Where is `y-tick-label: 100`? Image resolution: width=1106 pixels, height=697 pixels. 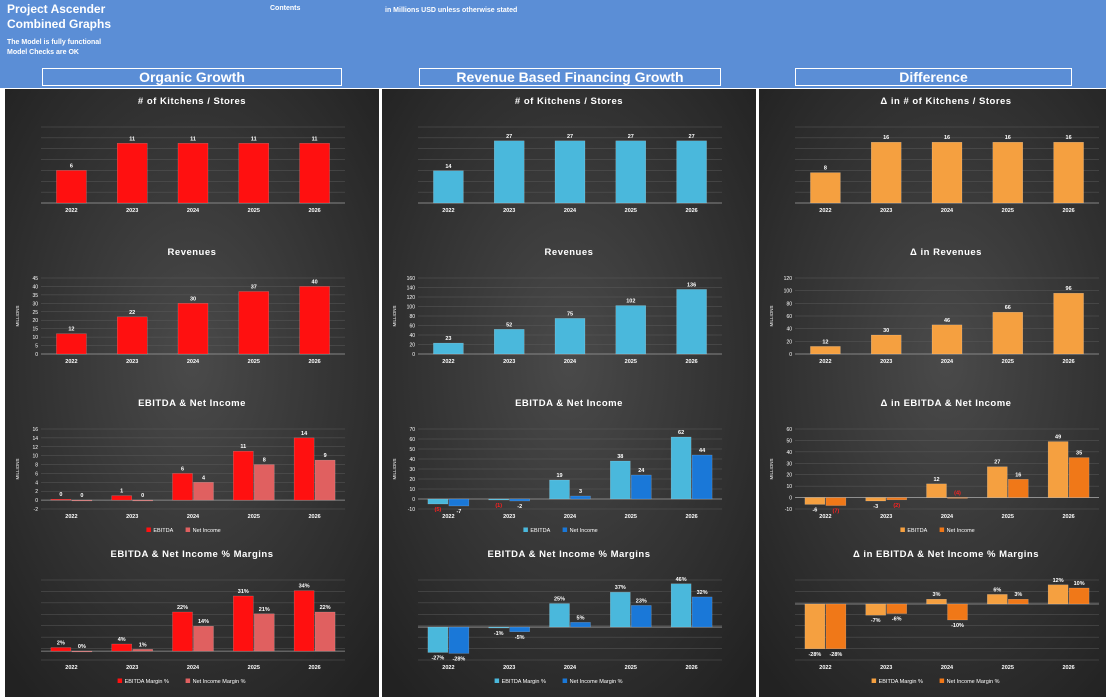
y-tick-label: 100 is located at coordinates (411, 308).